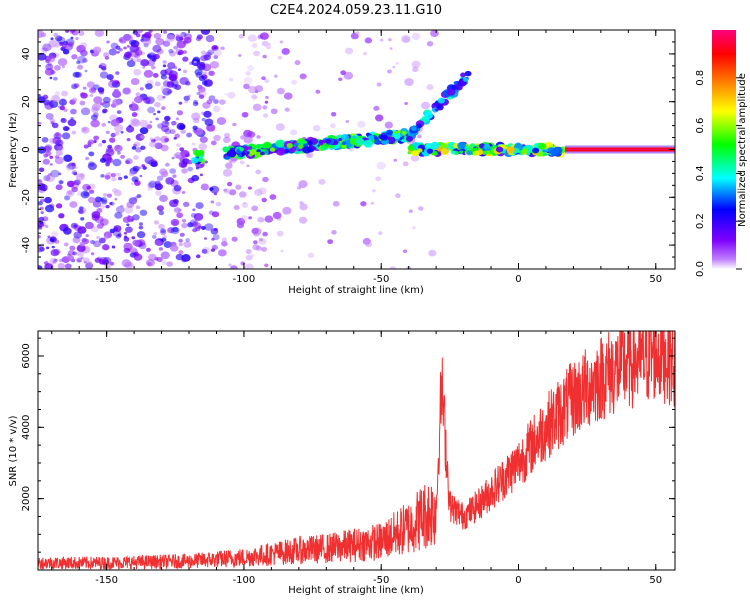 The width and height of the screenshot is (750, 600). Describe the element at coordinates (718, 173) in the screenshot. I see `colorbar-ticks: 0.0 0.2 0.4 0.6 0.8` at that location.